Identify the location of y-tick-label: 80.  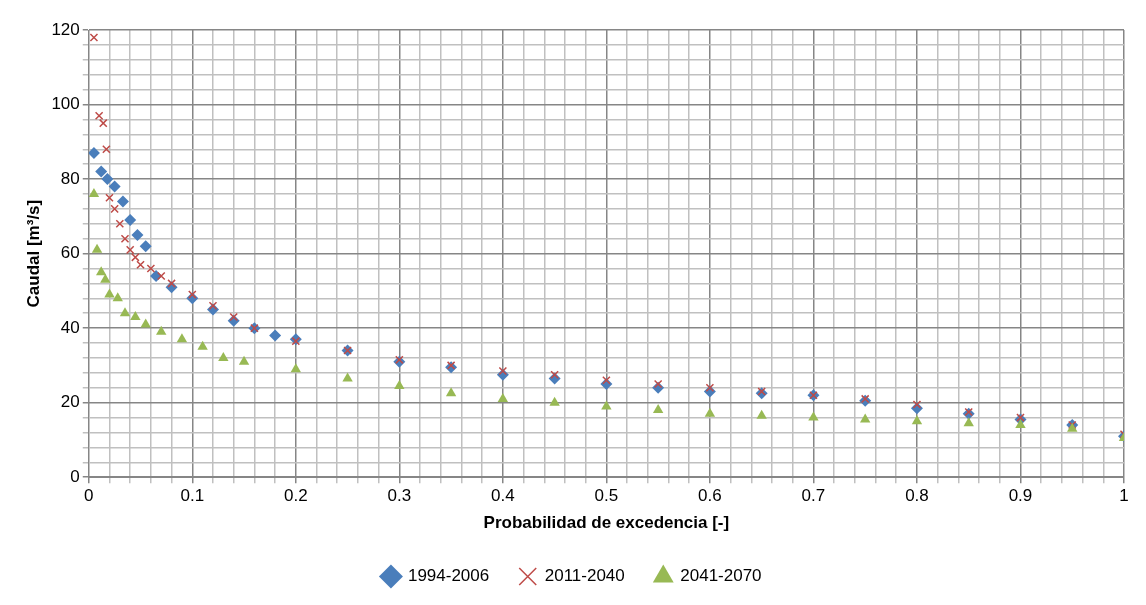
(70, 178).